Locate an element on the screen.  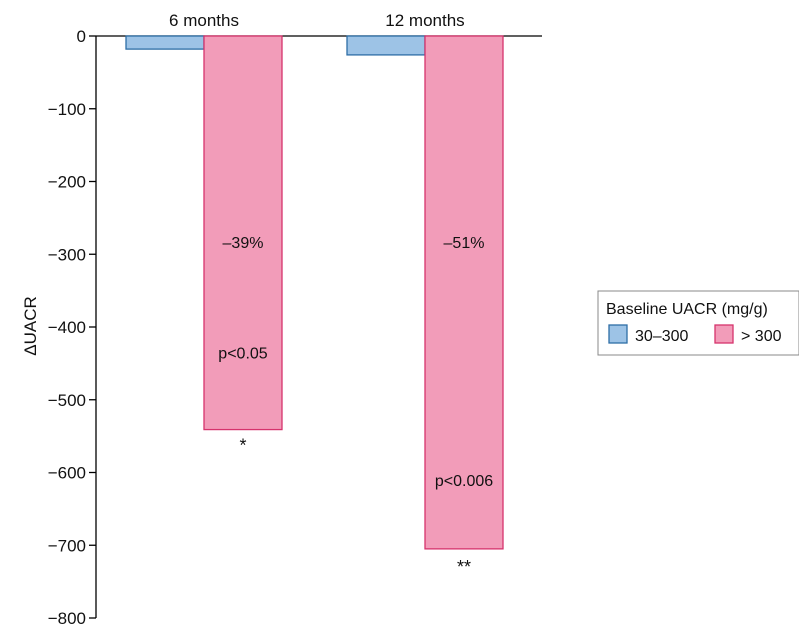
y-tick-label: −100 is located at coordinates (67, 109).